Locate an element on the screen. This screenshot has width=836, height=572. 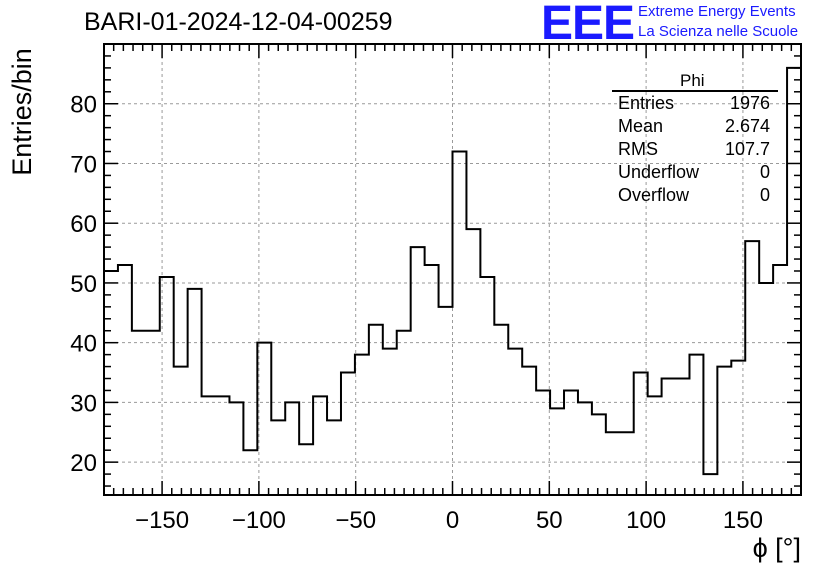
eee-logo: EEE is located at coordinates (588, 25).